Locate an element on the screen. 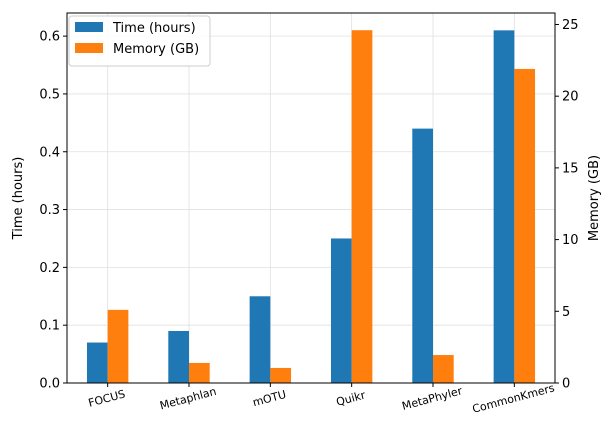  y-tick-label: 0.0 is located at coordinates (49, 384).